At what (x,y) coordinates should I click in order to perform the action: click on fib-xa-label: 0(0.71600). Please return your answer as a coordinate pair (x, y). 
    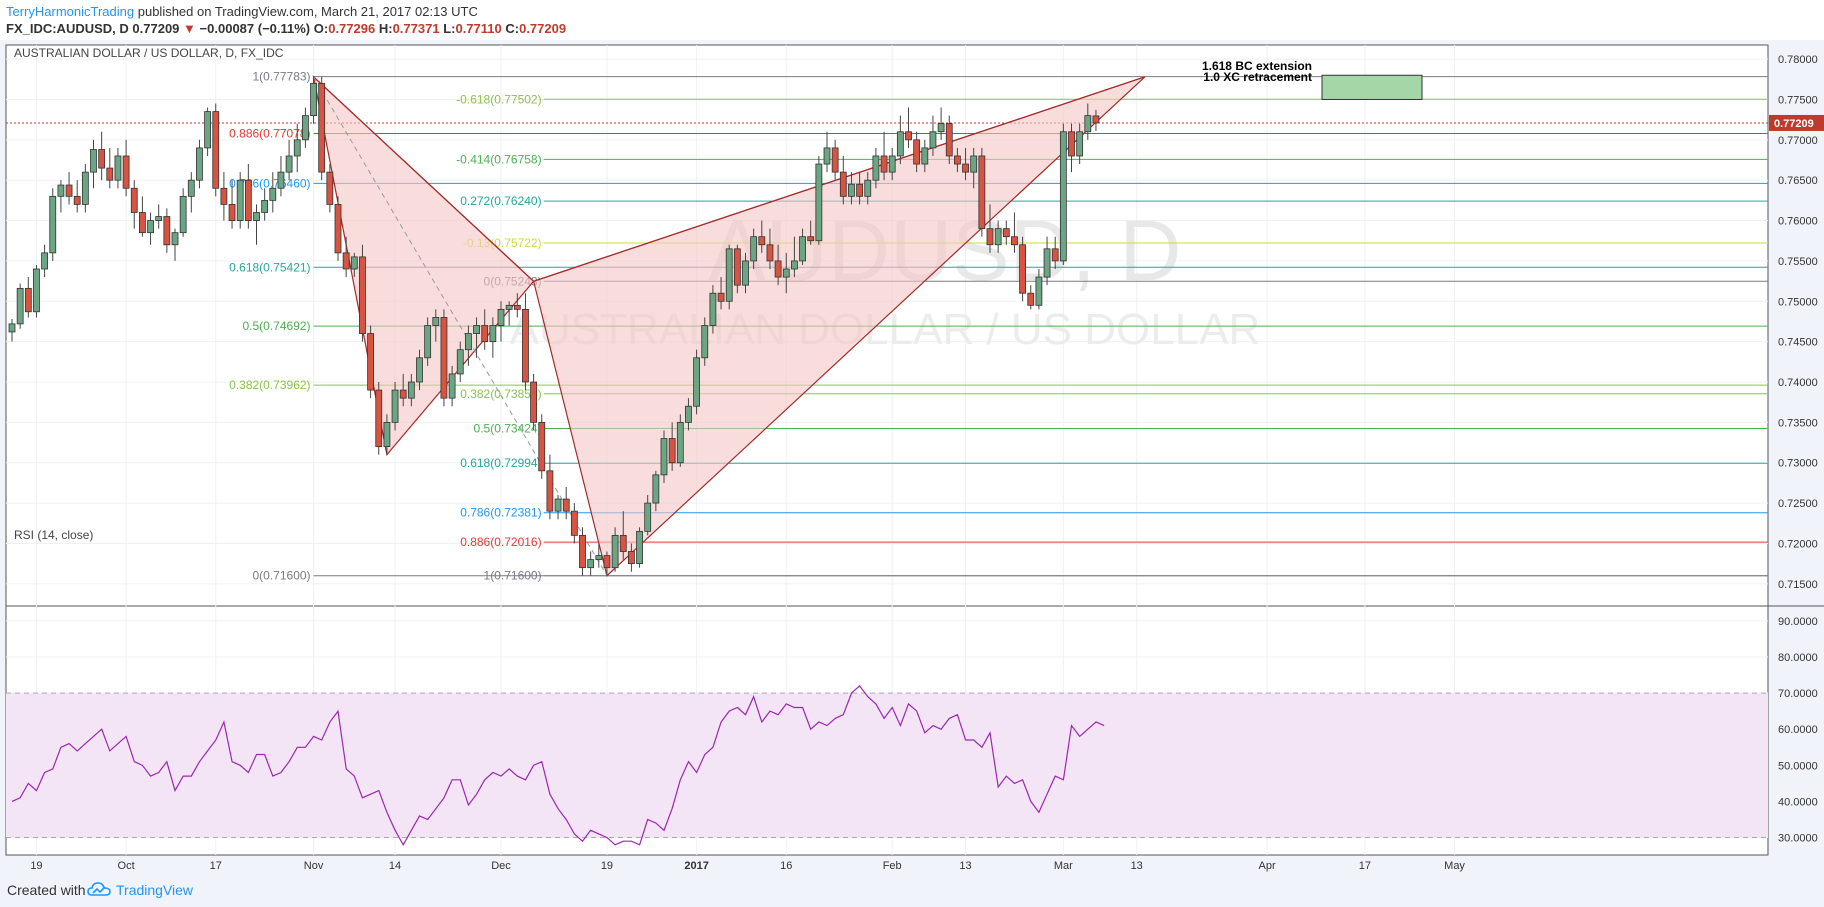
    Looking at the image, I should click on (282, 576).